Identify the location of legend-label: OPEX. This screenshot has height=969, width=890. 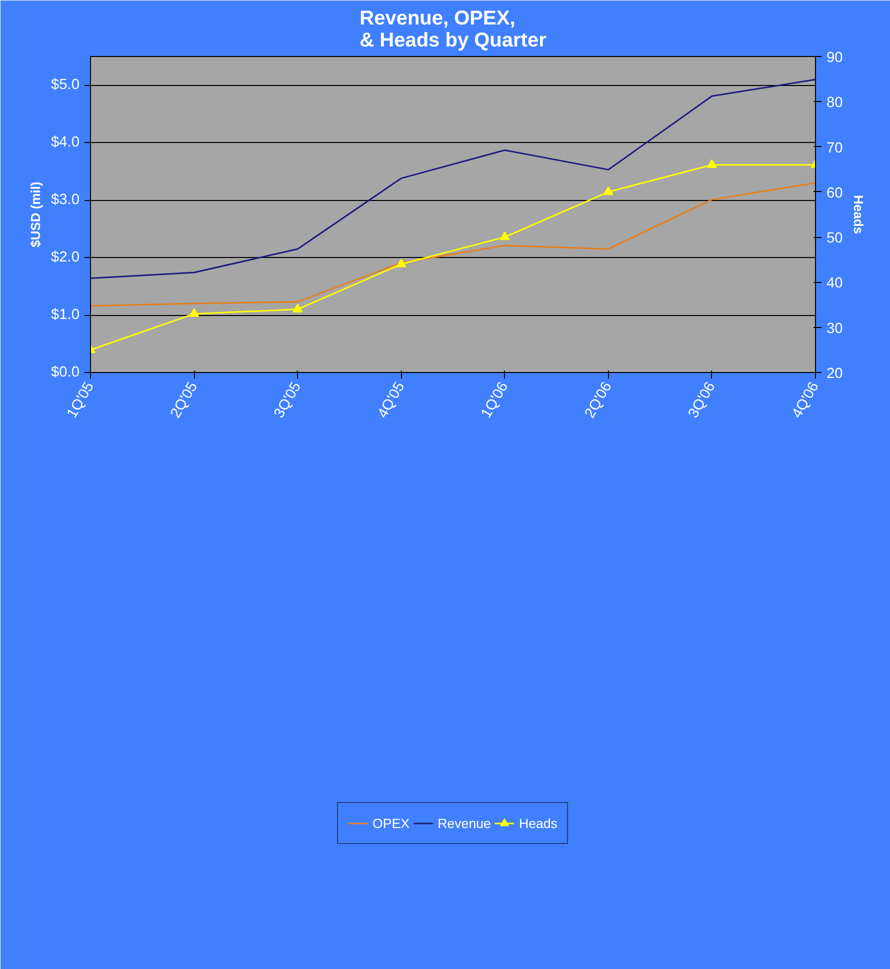
(391, 823).